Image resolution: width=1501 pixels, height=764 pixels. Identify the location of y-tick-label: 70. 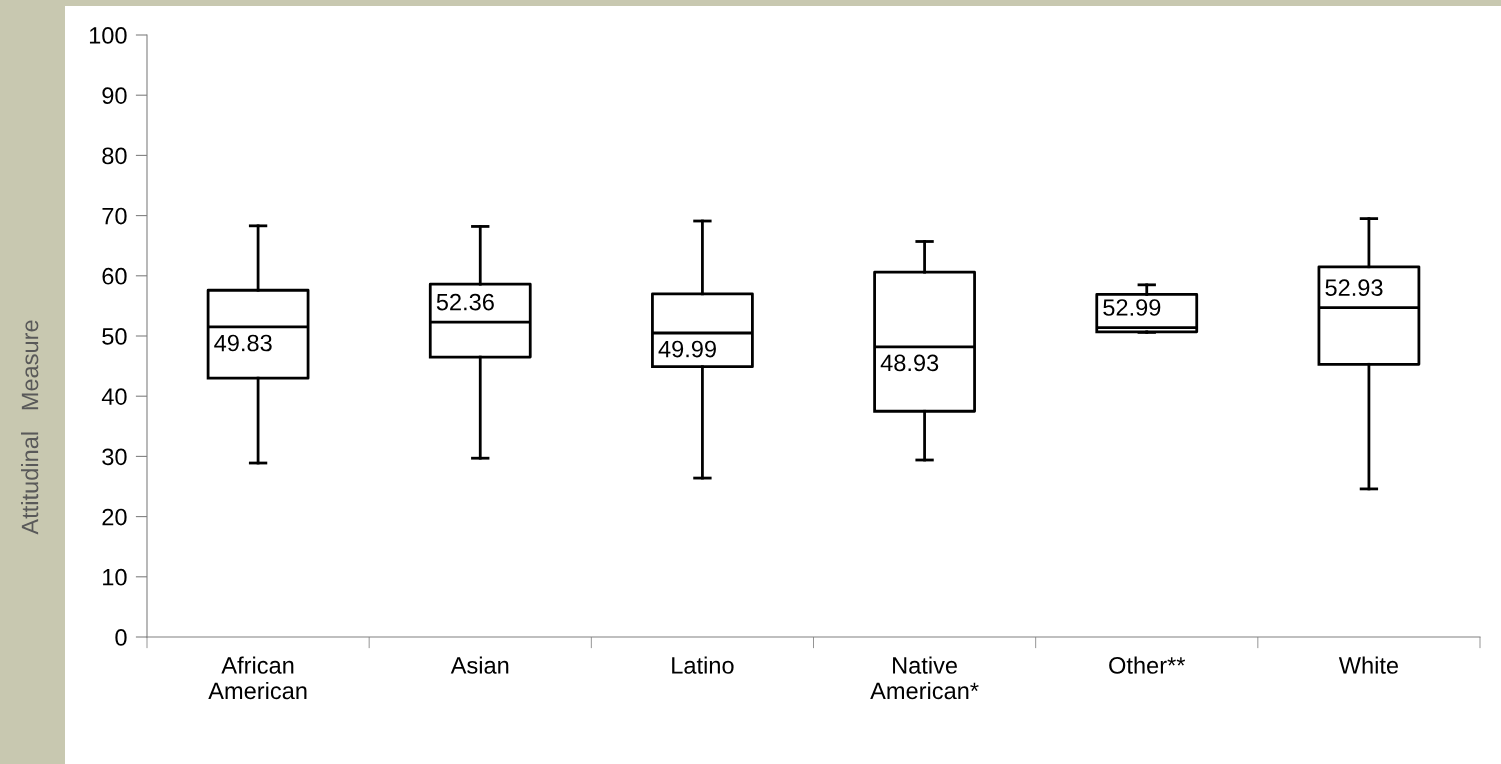
(114, 216).